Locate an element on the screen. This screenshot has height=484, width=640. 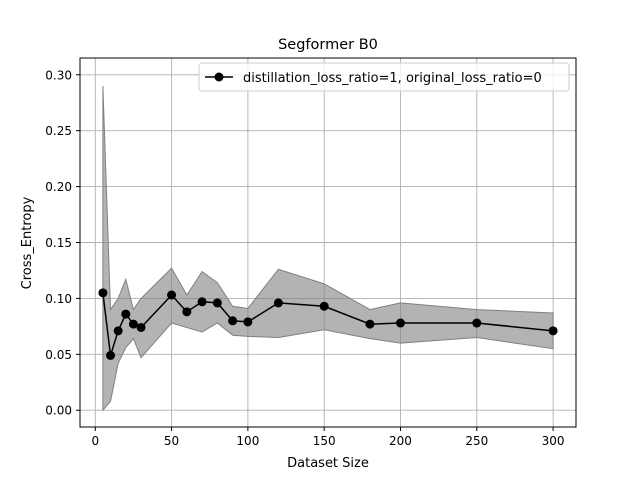
legend-box is located at coordinates (384, 77).